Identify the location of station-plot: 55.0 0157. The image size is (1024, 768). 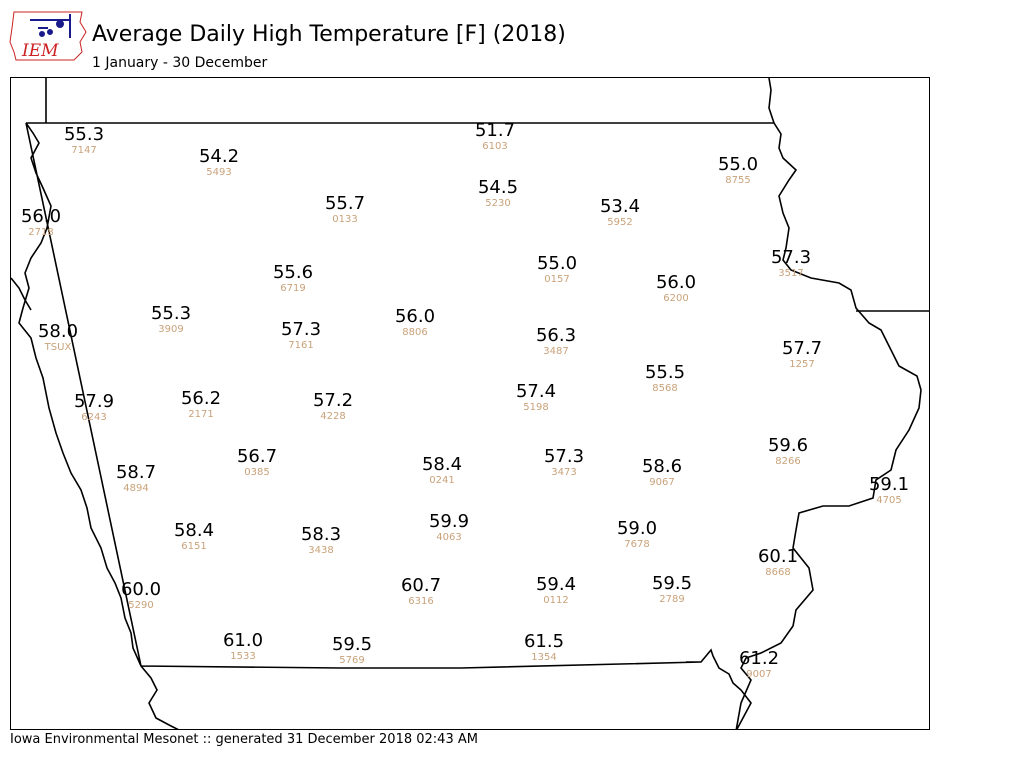
(557, 270).